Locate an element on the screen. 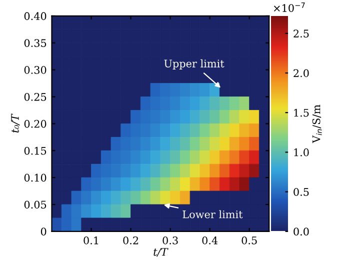  y-tick-label: 0 is located at coordinates (43, 232).